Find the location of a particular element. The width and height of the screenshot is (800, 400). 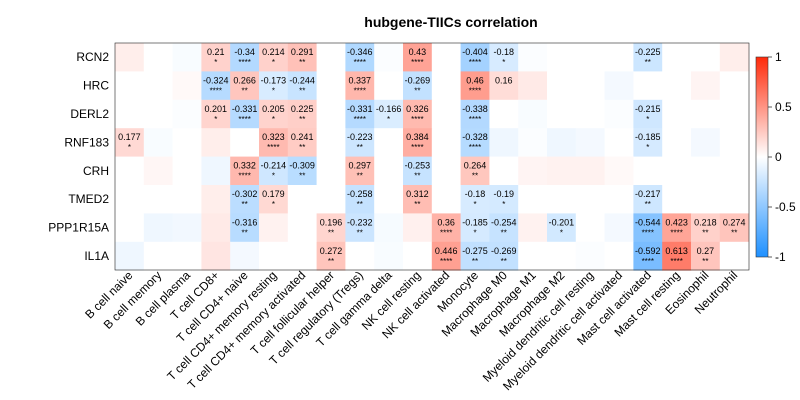

row-label: CRH is located at coordinates (96, 171).